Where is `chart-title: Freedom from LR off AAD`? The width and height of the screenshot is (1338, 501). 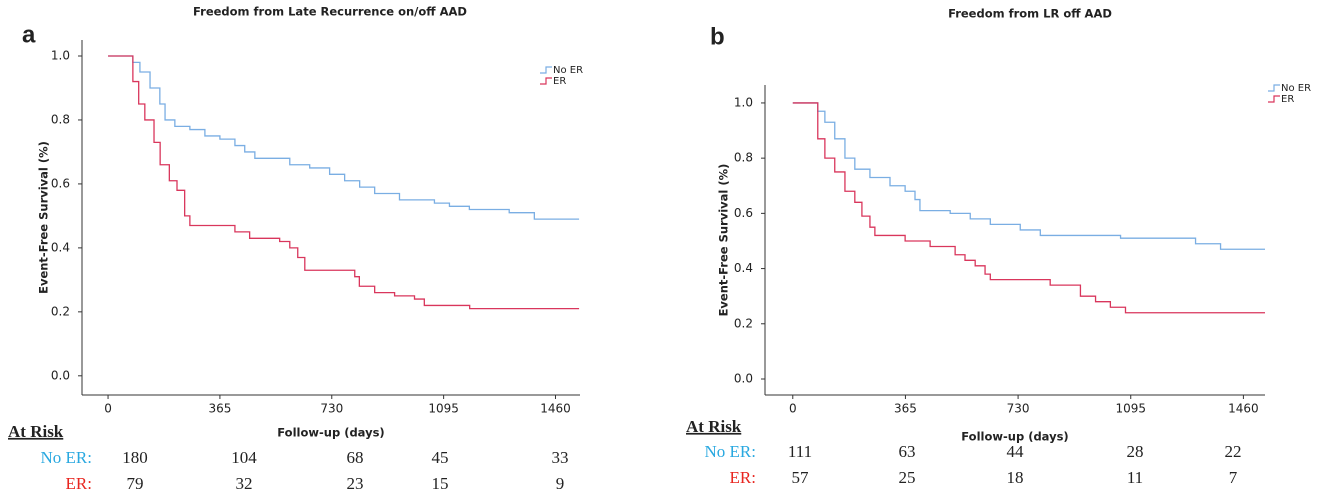 chart-title: Freedom from LR off AAD is located at coordinates (1030, 14).